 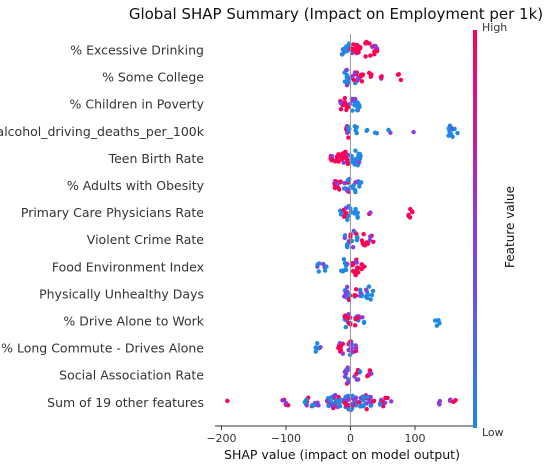 I want to click on x-tick-label: −100, so click(x=286, y=438).